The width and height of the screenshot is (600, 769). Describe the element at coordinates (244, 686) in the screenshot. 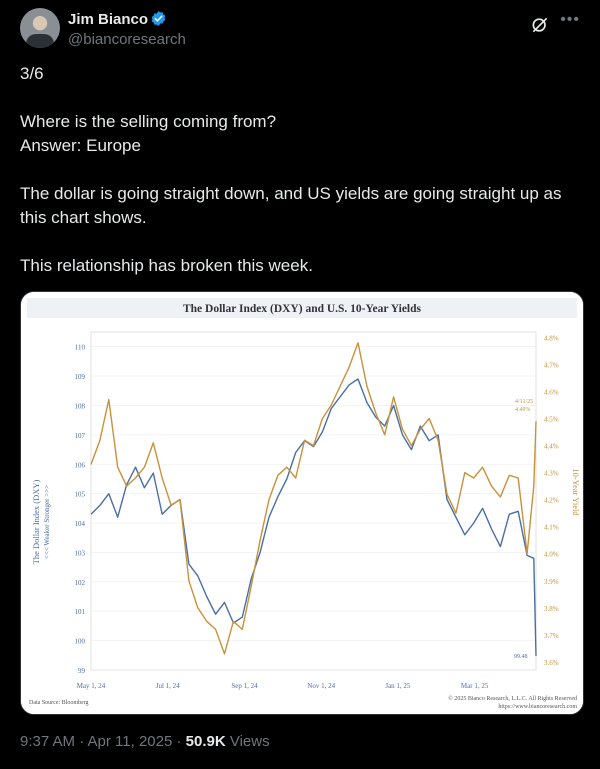

I see `x-tick: Sep 1, 24` at that location.